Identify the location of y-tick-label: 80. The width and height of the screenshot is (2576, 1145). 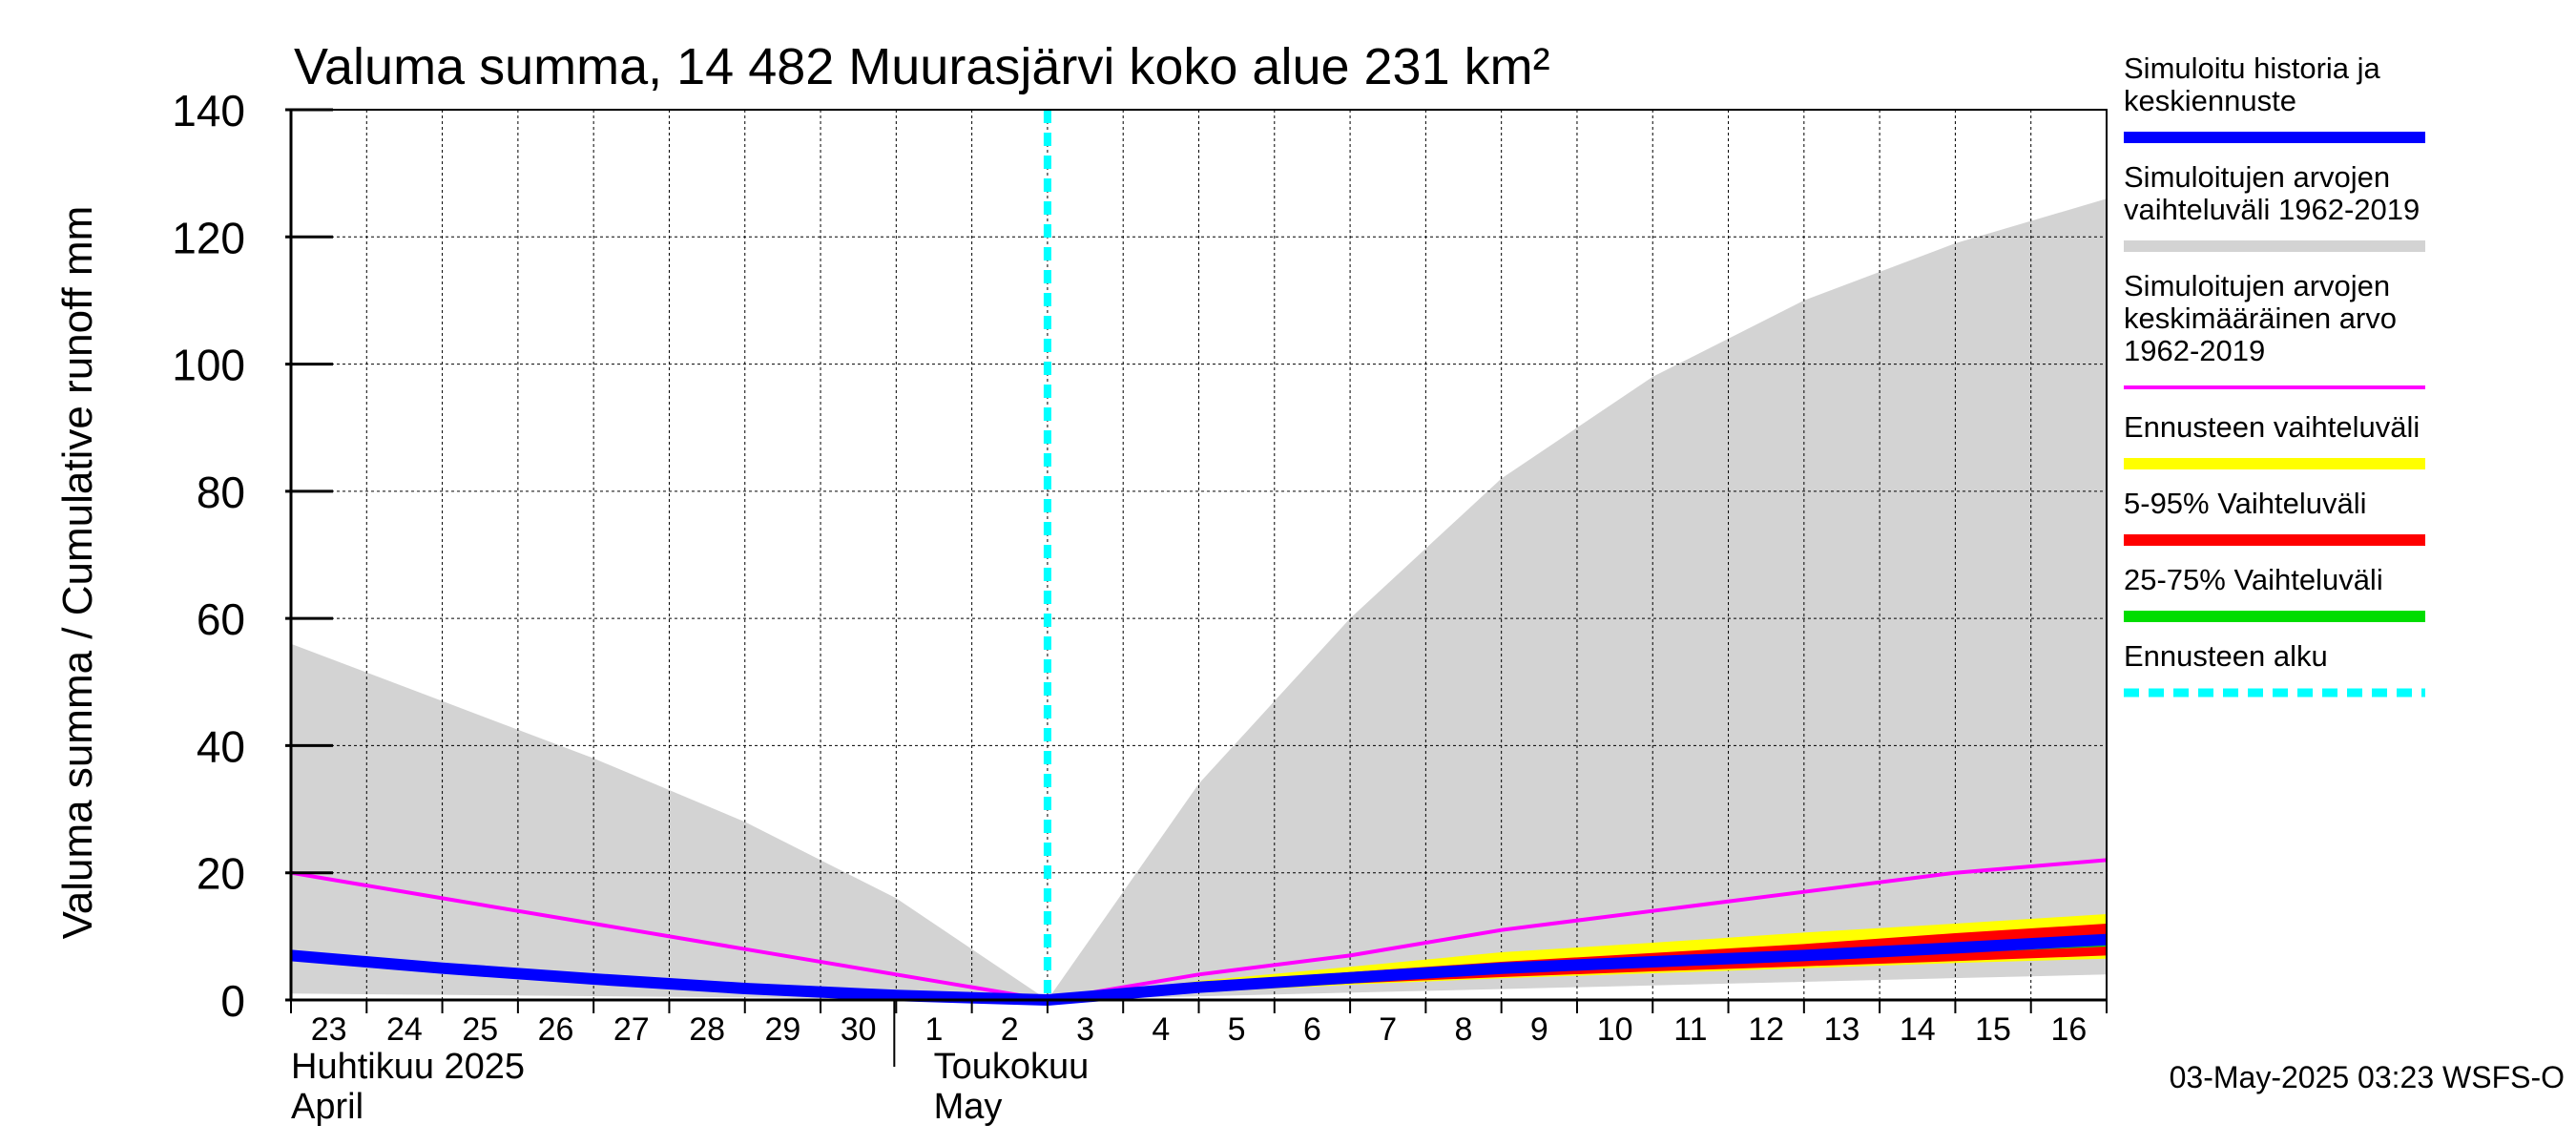
(221, 493).